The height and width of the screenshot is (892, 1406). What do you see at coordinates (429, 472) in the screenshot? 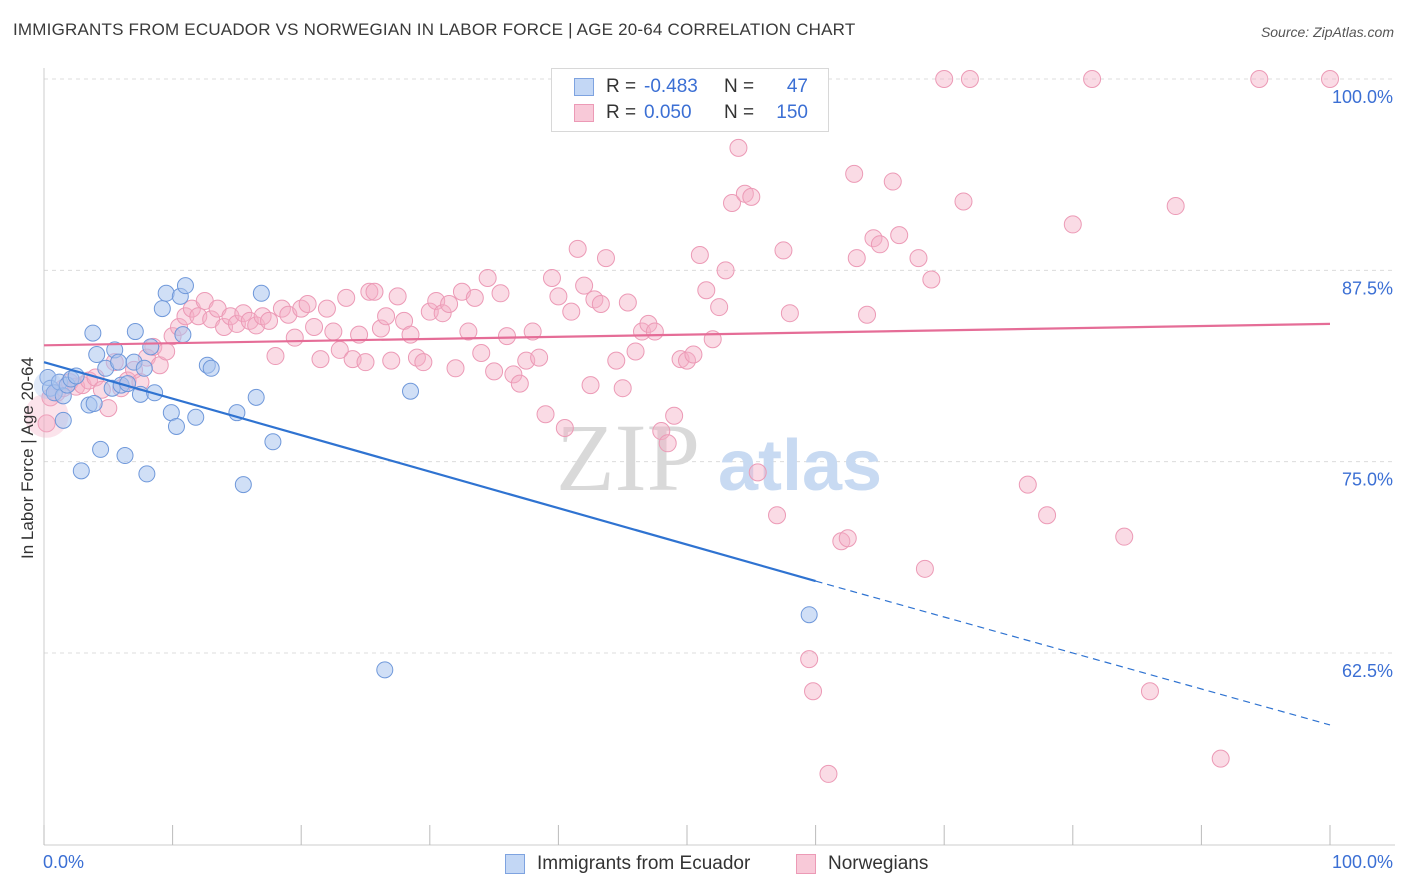
I see `ecuador-trend-line` at bounding box center [429, 472].